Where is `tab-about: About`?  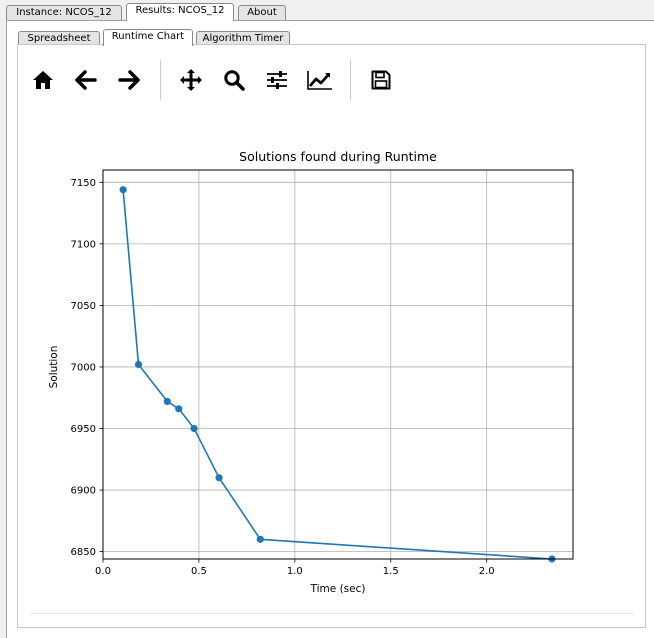 tab-about: About is located at coordinates (262, 12).